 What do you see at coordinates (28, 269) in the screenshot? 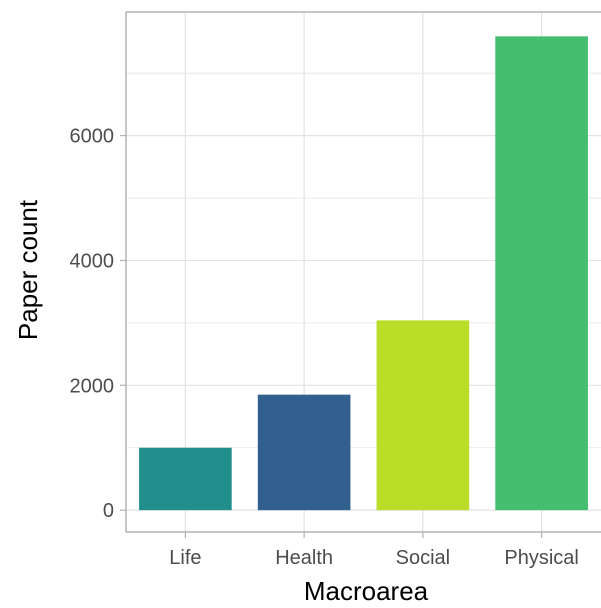
I see `y-axis-title: Paper count` at bounding box center [28, 269].